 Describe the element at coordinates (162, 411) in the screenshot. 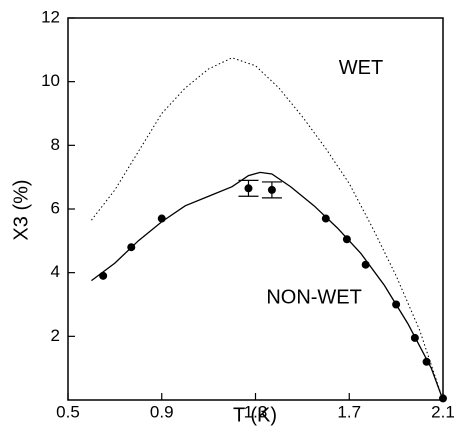

I see `x-tick-label: 0.9` at that location.